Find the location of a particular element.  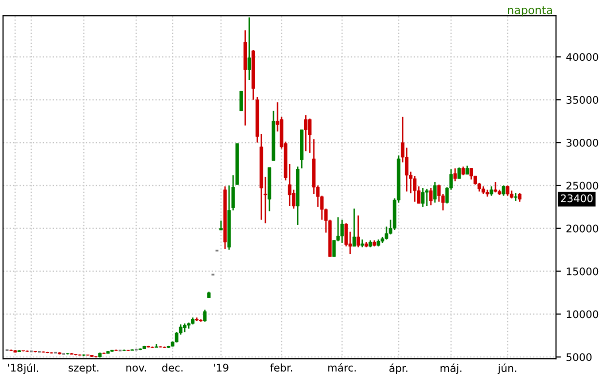

y-tick-label: 25000 is located at coordinates (582, 186).